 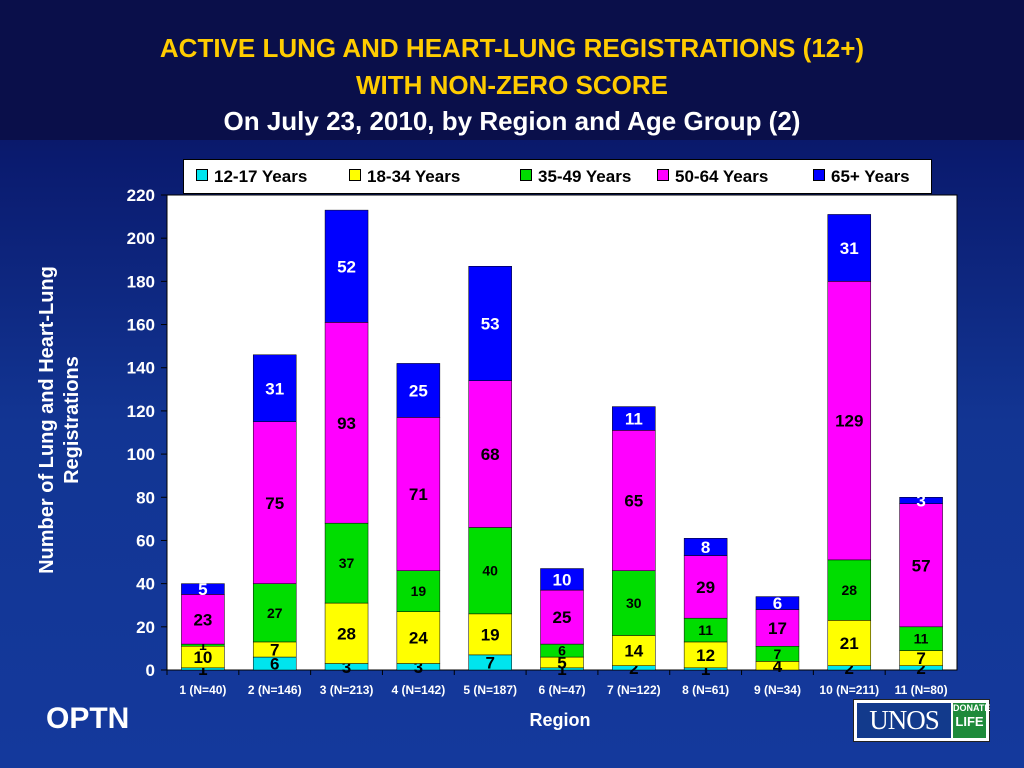 What do you see at coordinates (870, 176) in the screenshot?
I see `legend-label: 65+ Years` at bounding box center [870, 176].